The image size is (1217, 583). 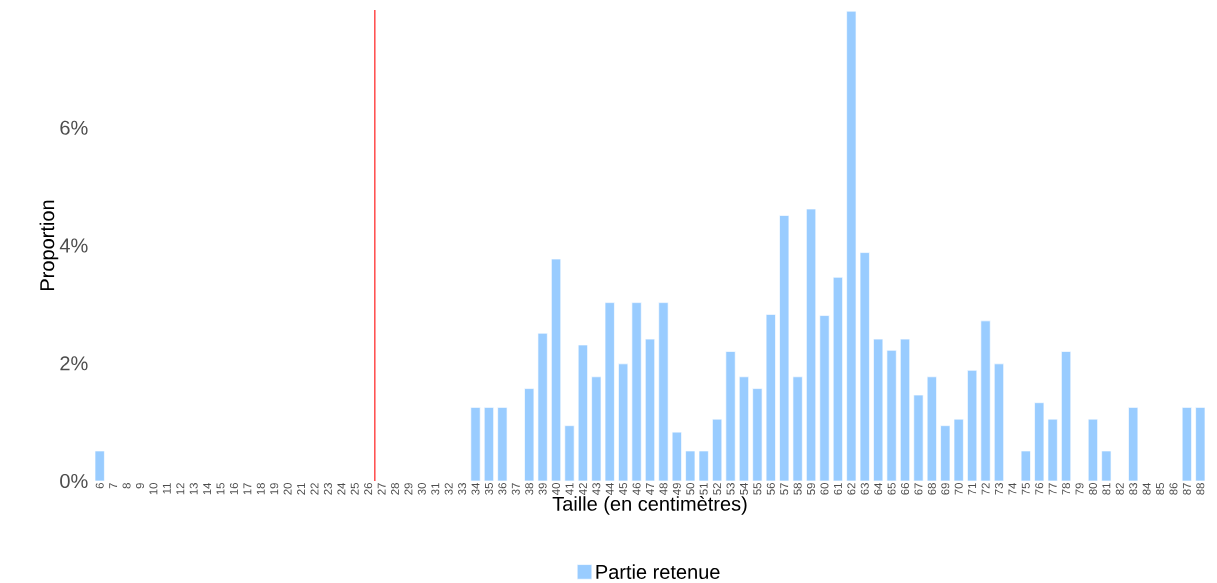 What do you see at coordinates (1160, 489) in the screenshot?
I see `x-tick-label: 85` at bounding box center [1160, 489].